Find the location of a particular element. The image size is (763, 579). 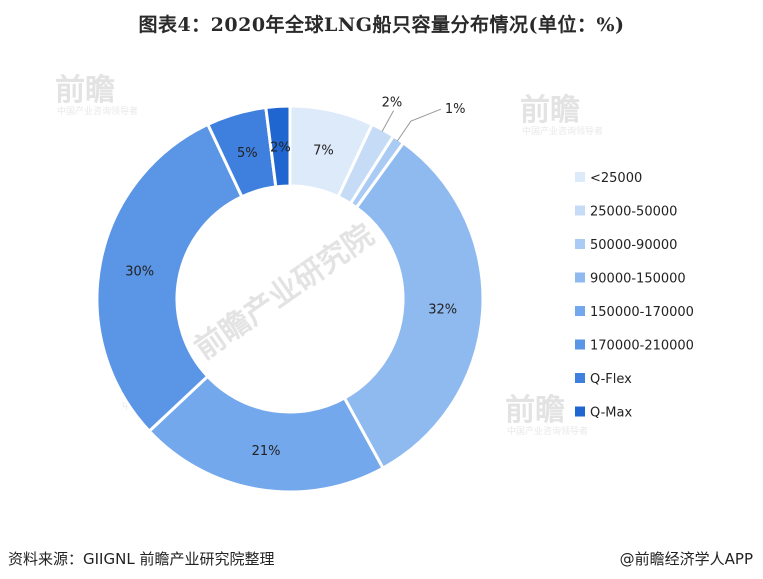

legend-label-4: 90000-150000 is located at coordinates (638, 279).